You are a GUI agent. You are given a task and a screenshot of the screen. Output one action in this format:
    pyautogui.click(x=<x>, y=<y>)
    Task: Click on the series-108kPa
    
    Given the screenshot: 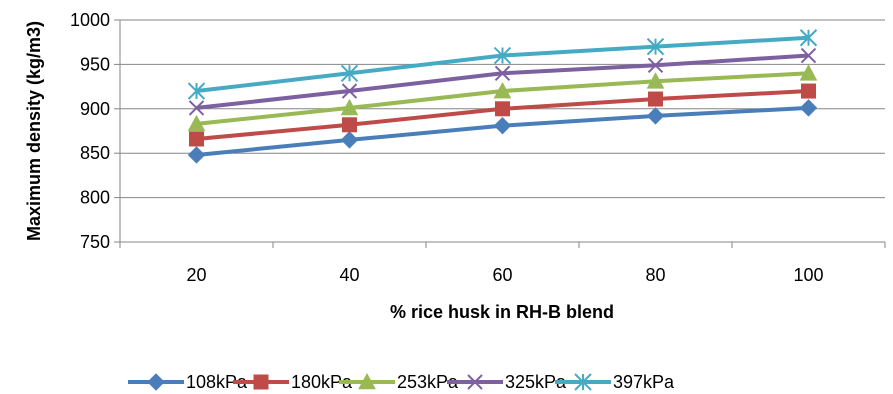 What is the action you would take?
    pyautogui.click(x=502, y=131)
    